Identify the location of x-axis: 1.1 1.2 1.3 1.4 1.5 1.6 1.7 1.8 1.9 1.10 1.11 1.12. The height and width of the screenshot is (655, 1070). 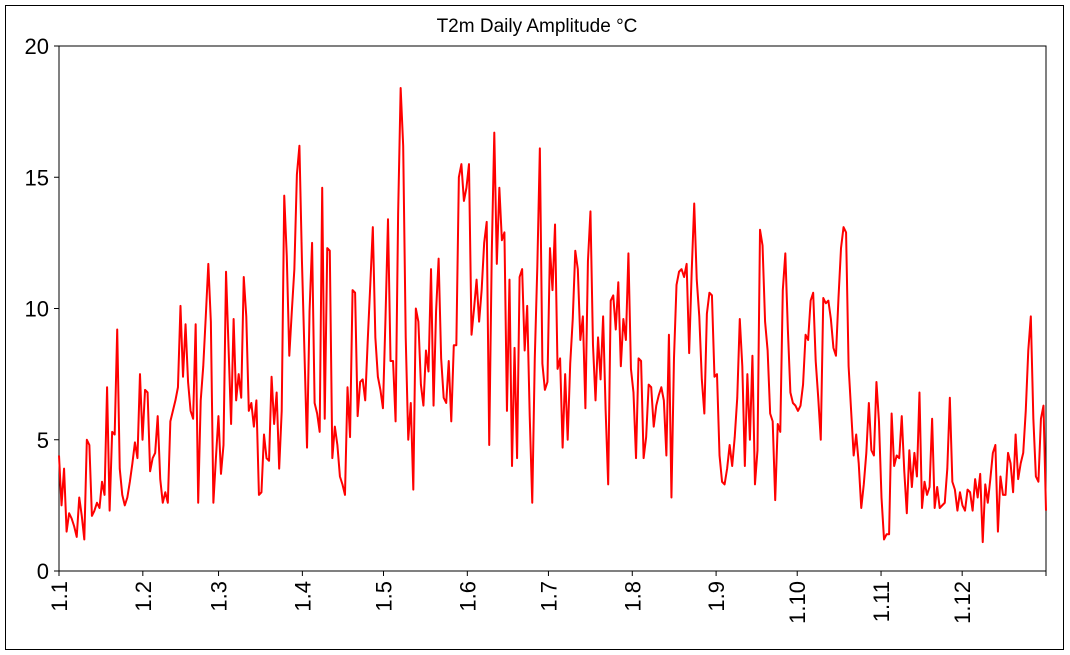
(547, 597).